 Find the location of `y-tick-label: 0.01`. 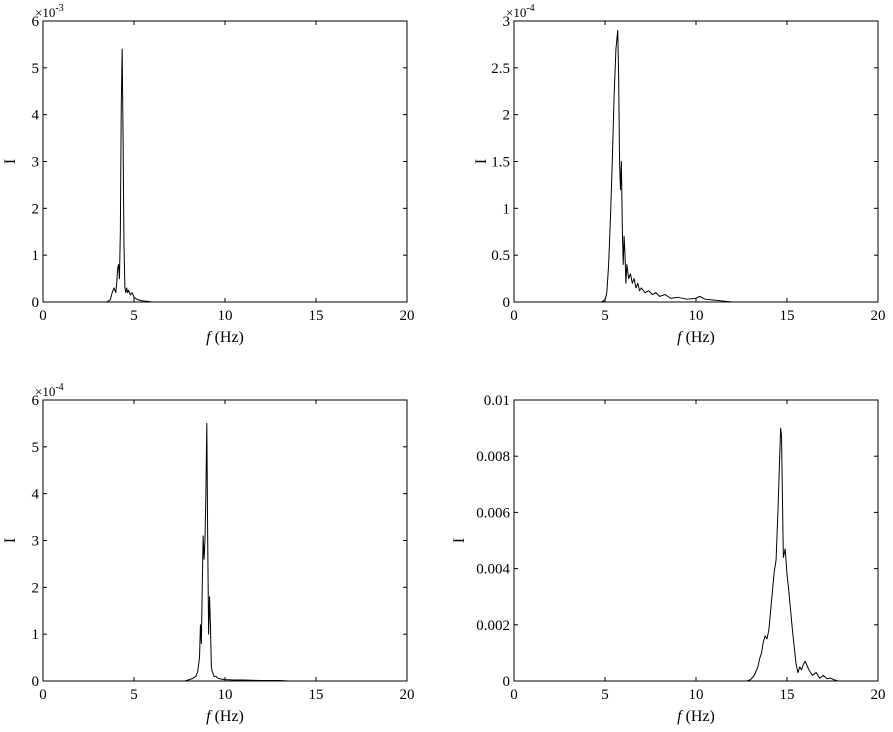

y-tick-label: 0.01 is located at coordinates (497, 401).